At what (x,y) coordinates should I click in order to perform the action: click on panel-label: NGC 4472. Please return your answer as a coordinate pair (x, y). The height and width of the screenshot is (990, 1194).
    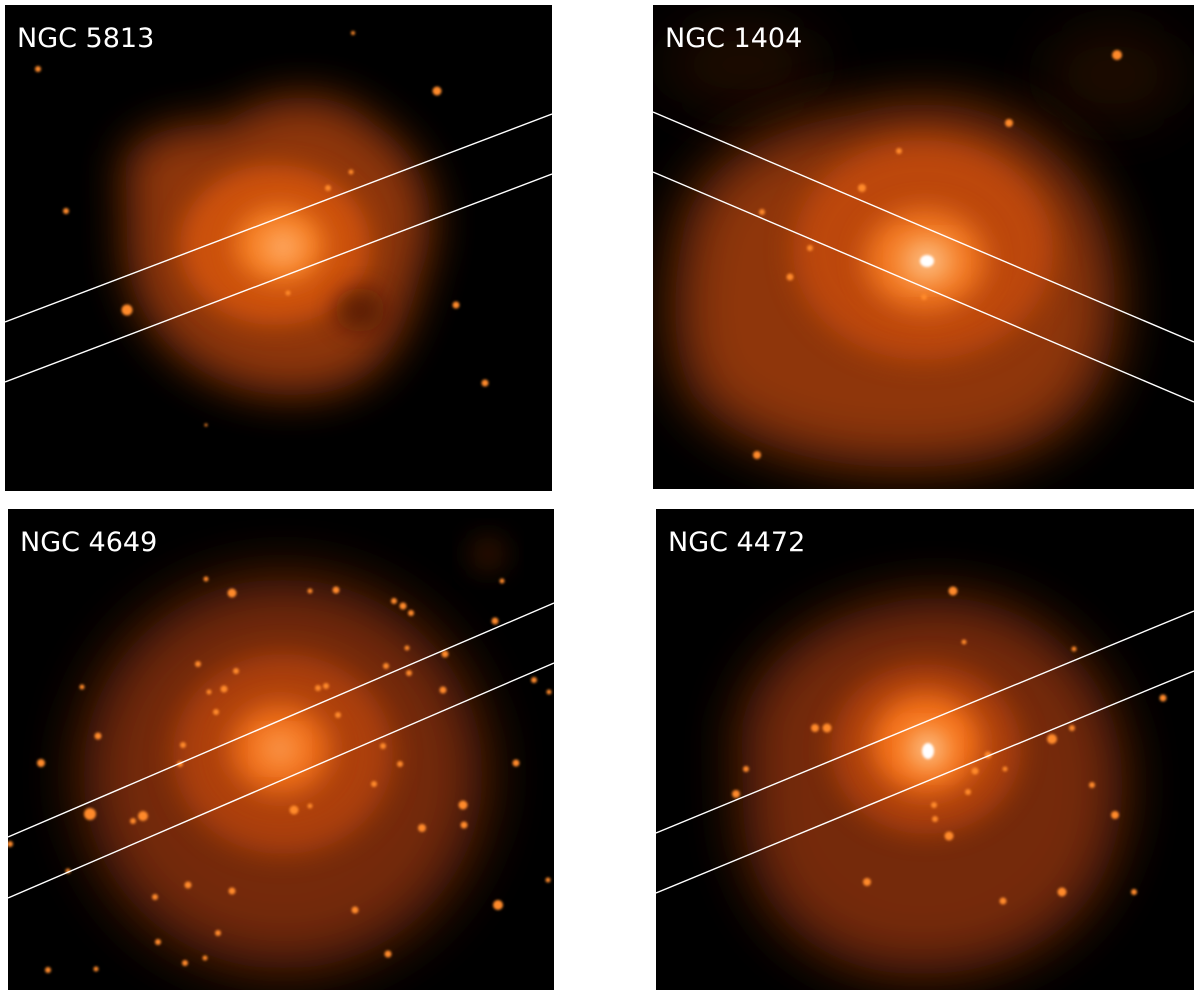
    Looking at the image, I should click on (737, 542).